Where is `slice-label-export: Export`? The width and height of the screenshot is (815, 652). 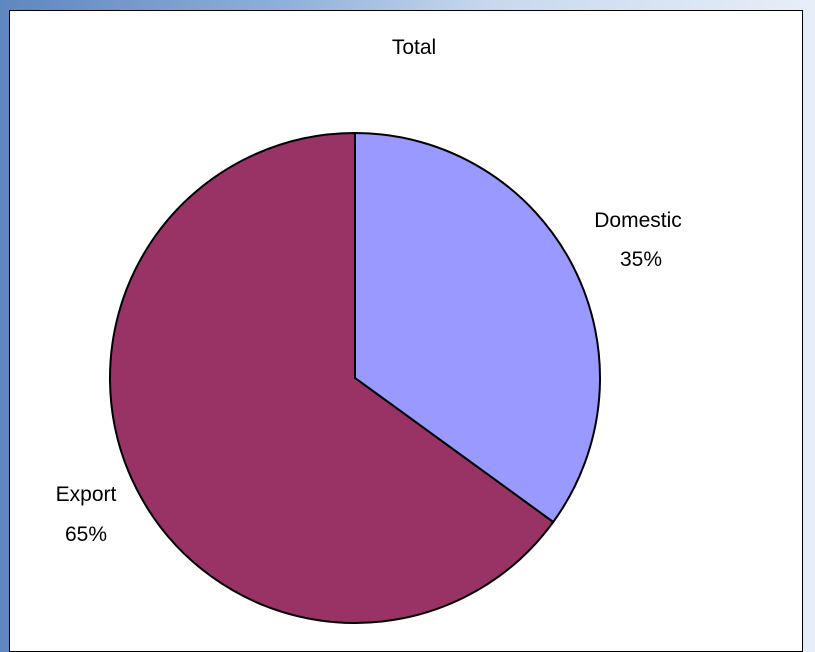 slice-label-export: Export is located at coordinates (86, 494).